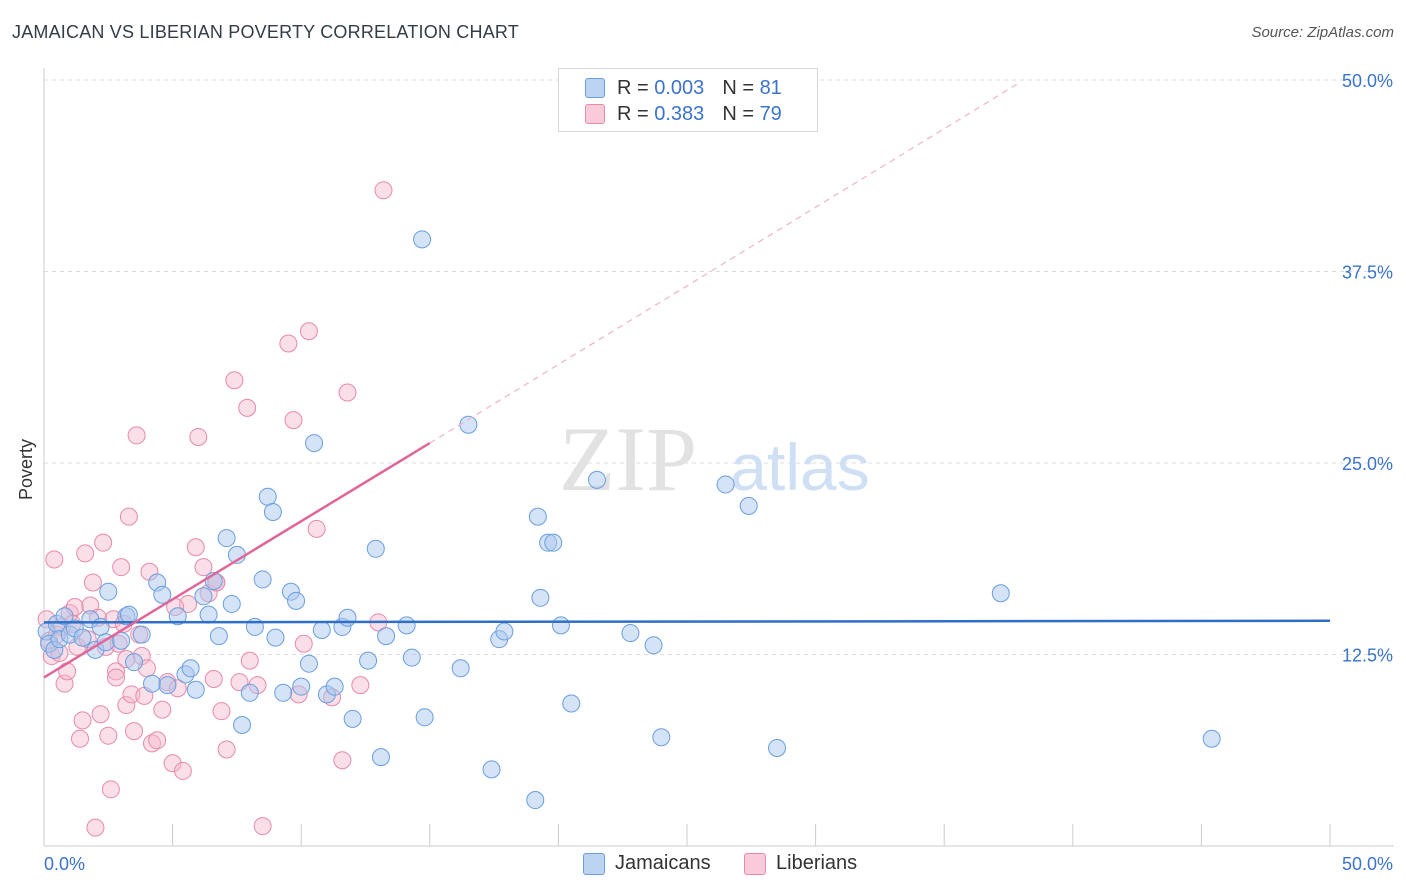 This screenshot has height=892, width=1406. Describe the element at coordinates (64, 864) in the screenshot. I see `x-tick-label: 0.0%` at that location.